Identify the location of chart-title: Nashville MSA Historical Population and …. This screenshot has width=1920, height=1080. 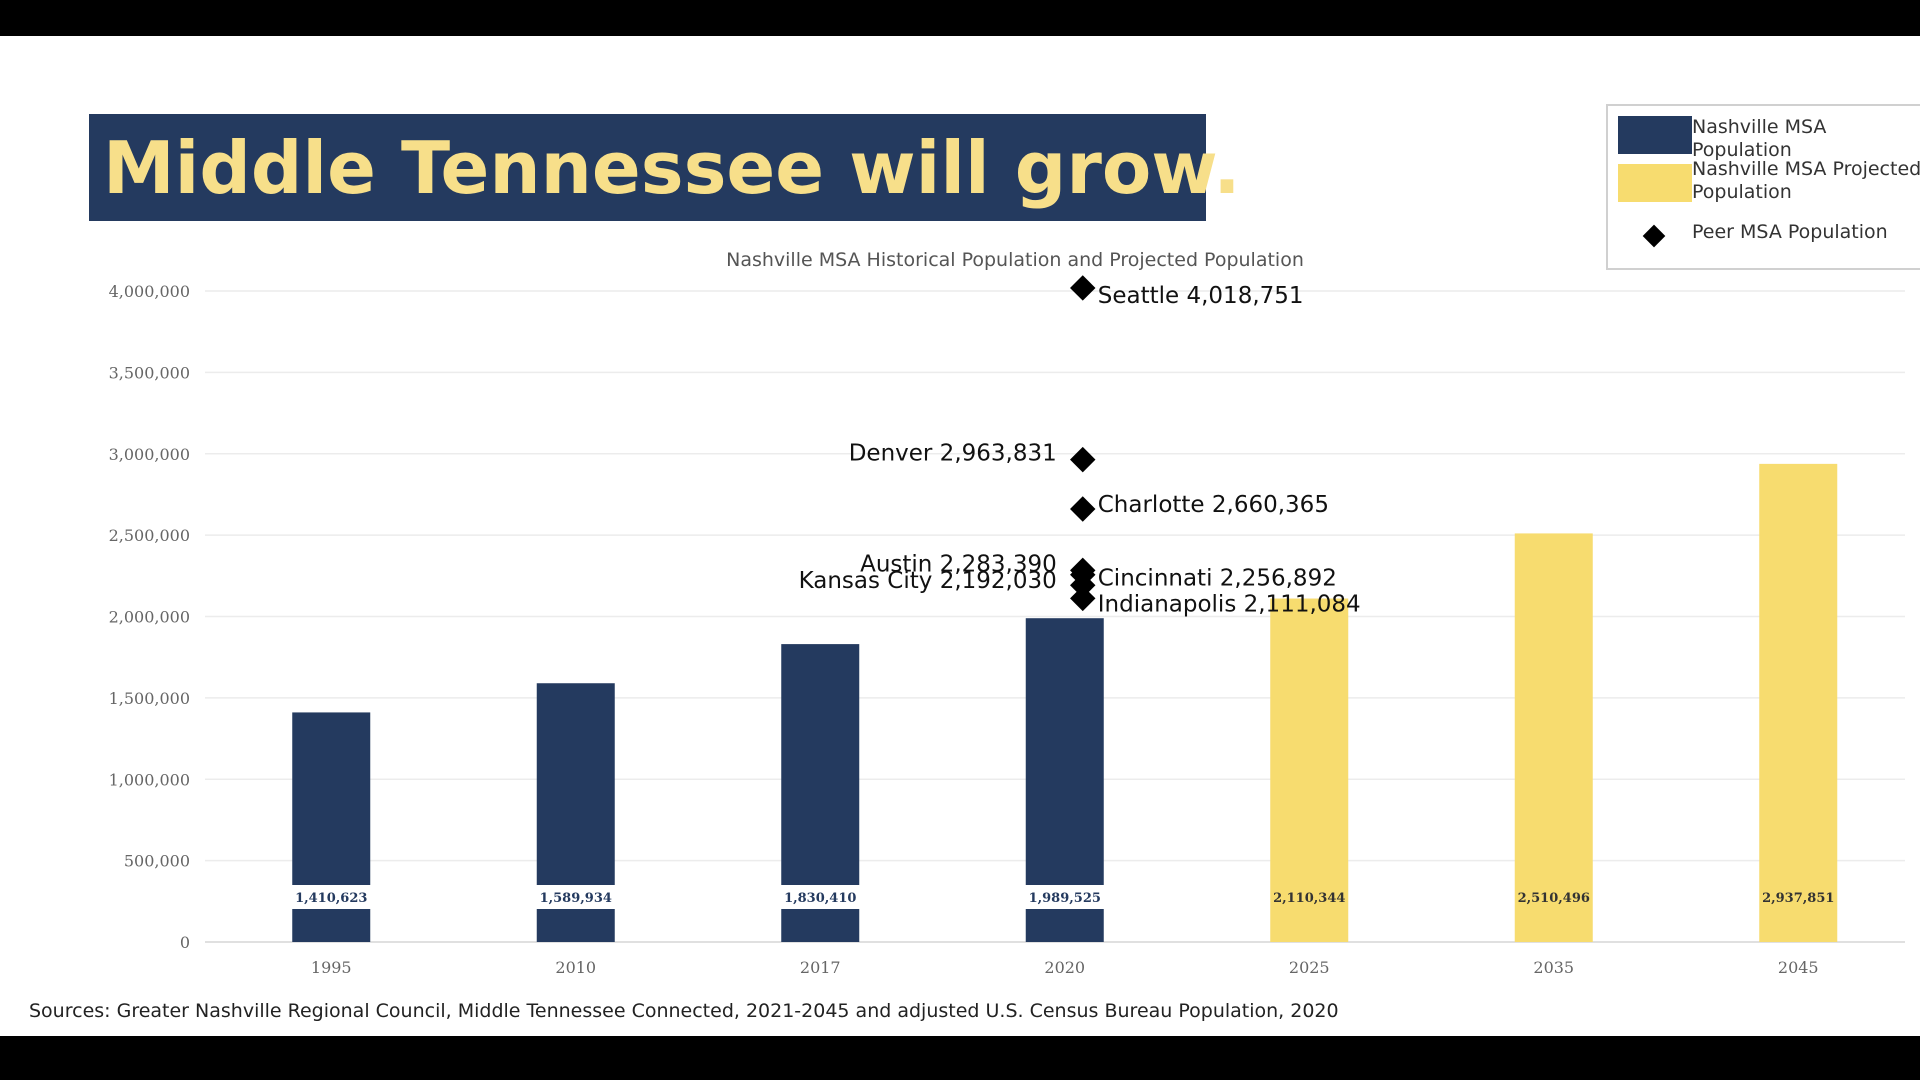
(1015, 260).